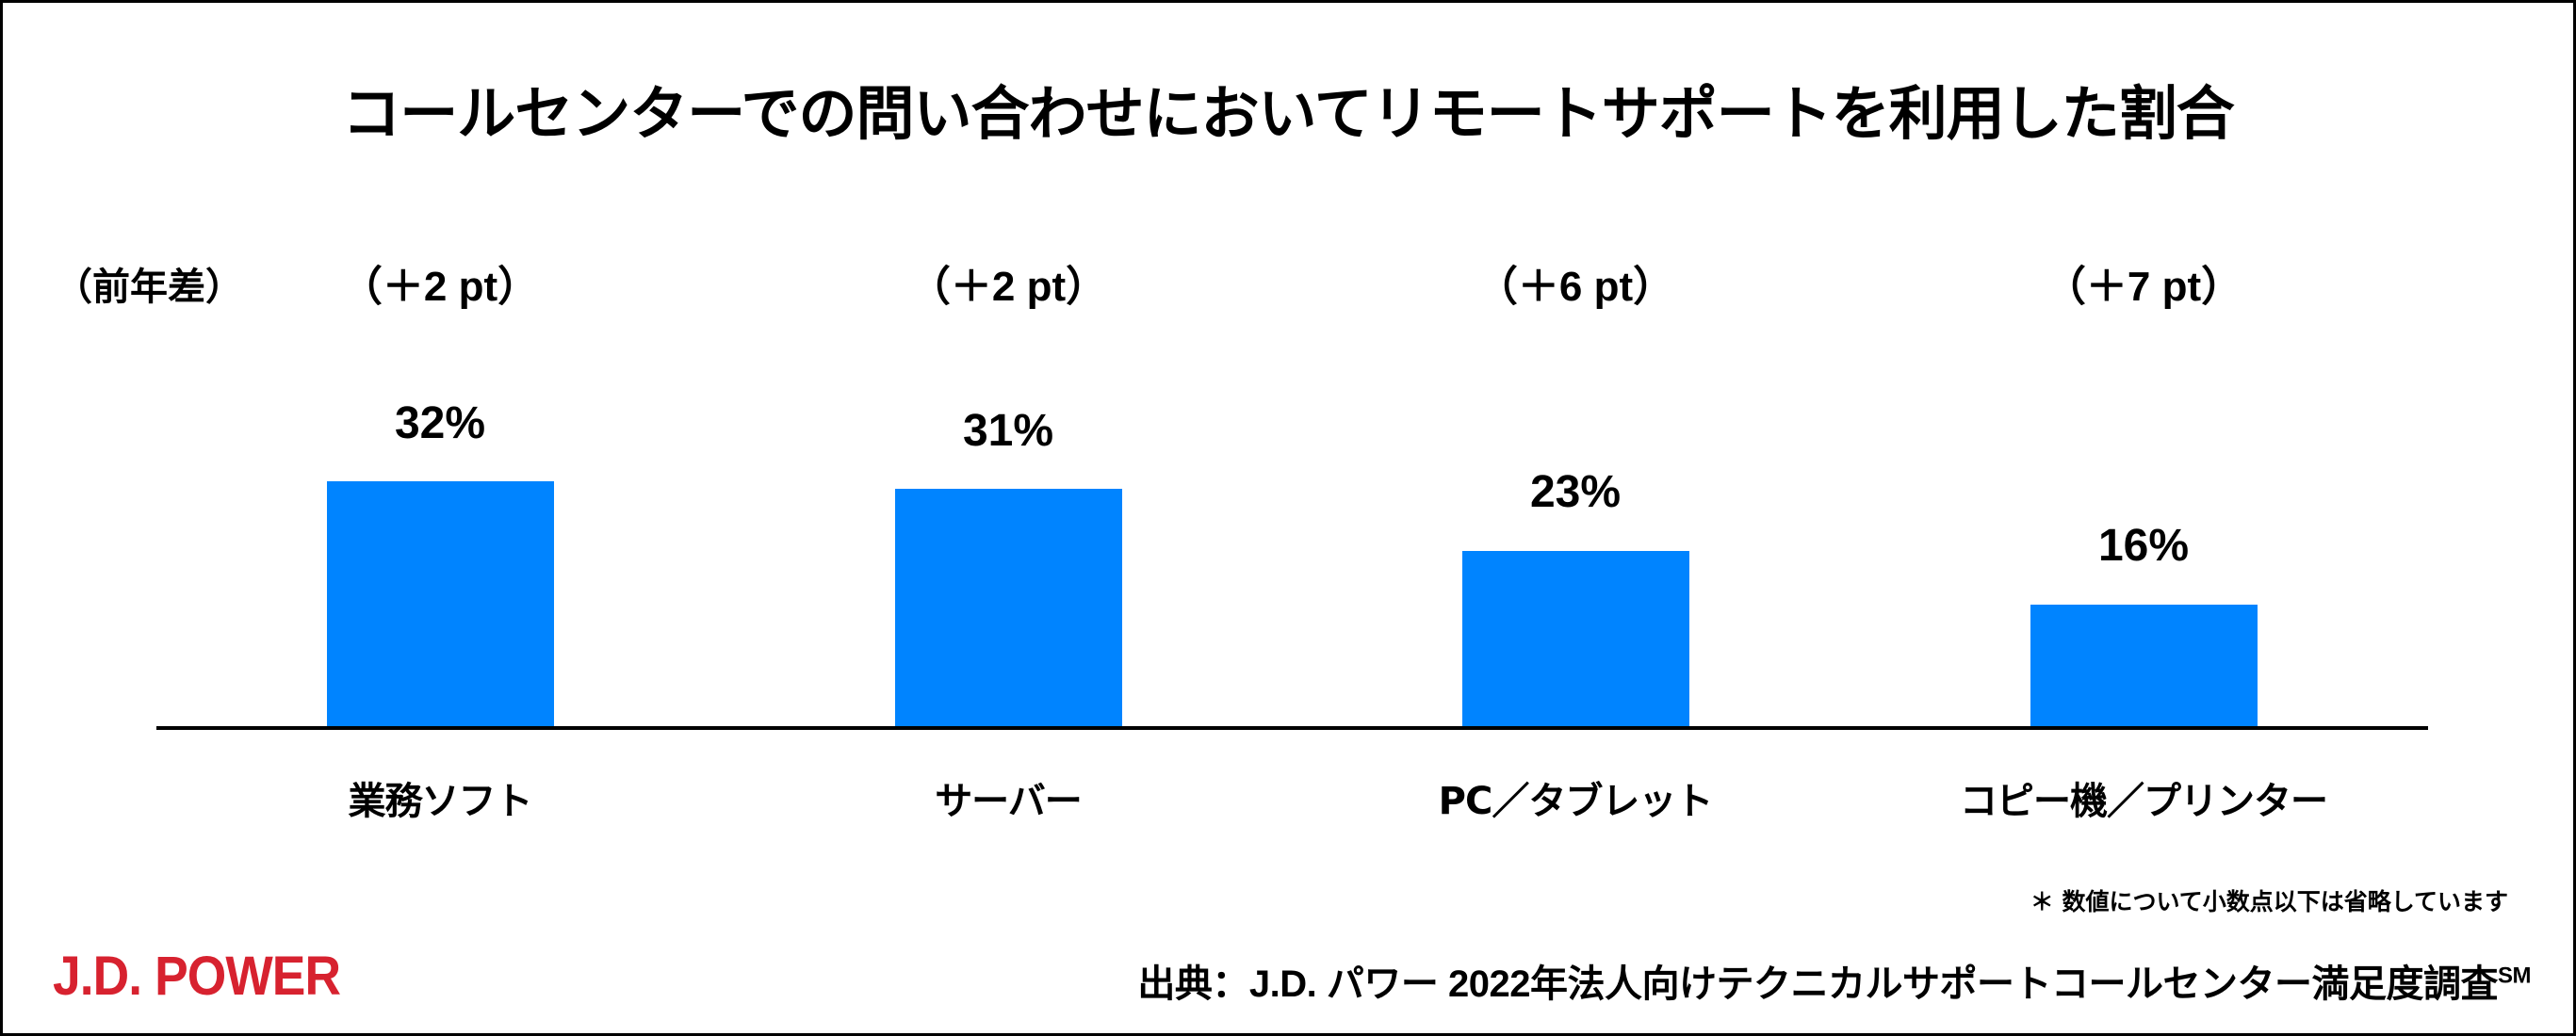 The height and width of the screenshot is (1036, 2576). What do you see at coordinates (1008, 431) in the screenshot?
I see `value-label-2: 31%` at bounding box center [1008, 431].